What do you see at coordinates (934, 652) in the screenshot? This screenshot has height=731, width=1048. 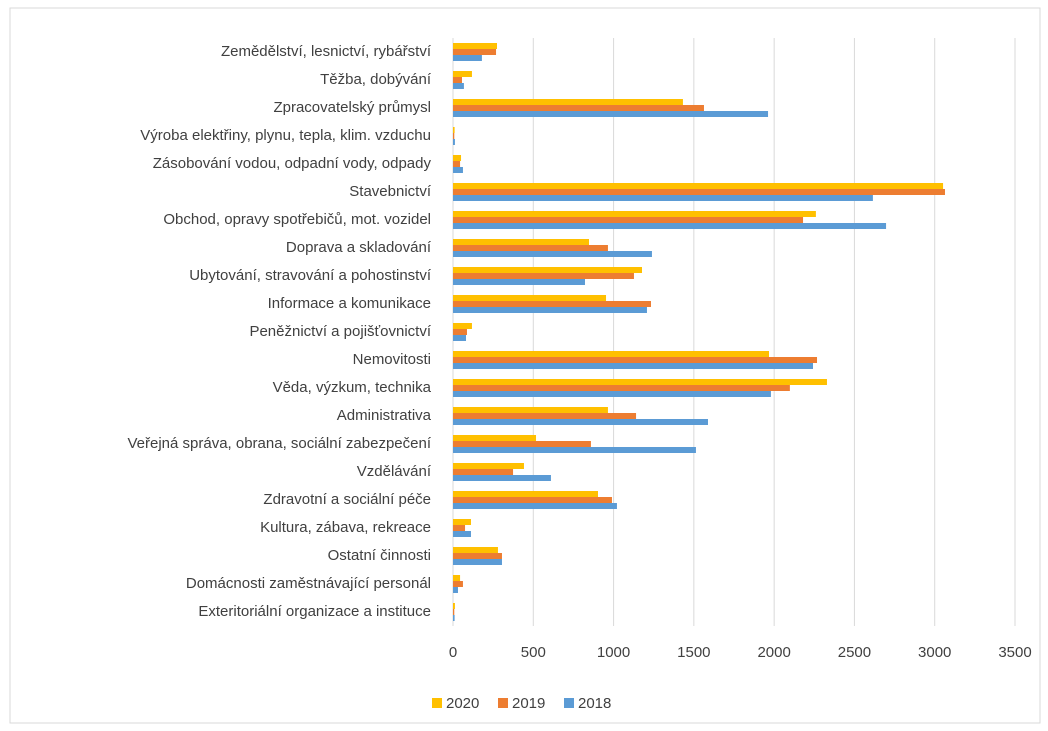 I see `x-tick-label: 3000` at bounding box center [934, 652].